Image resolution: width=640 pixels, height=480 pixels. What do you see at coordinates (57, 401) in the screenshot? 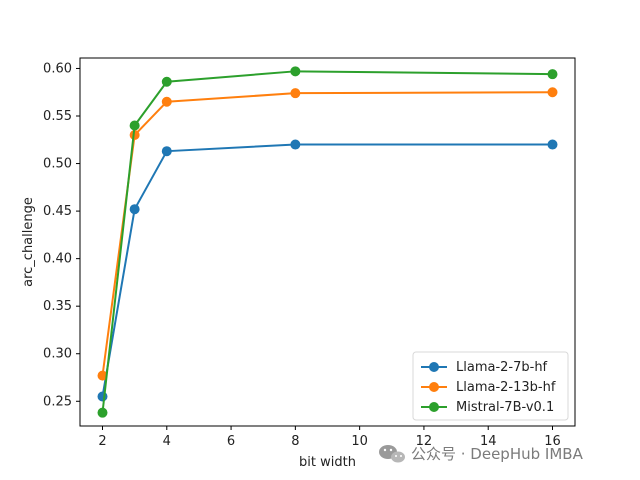
I see `y-tick-label: 0.25` at bounding box center [57, 401].